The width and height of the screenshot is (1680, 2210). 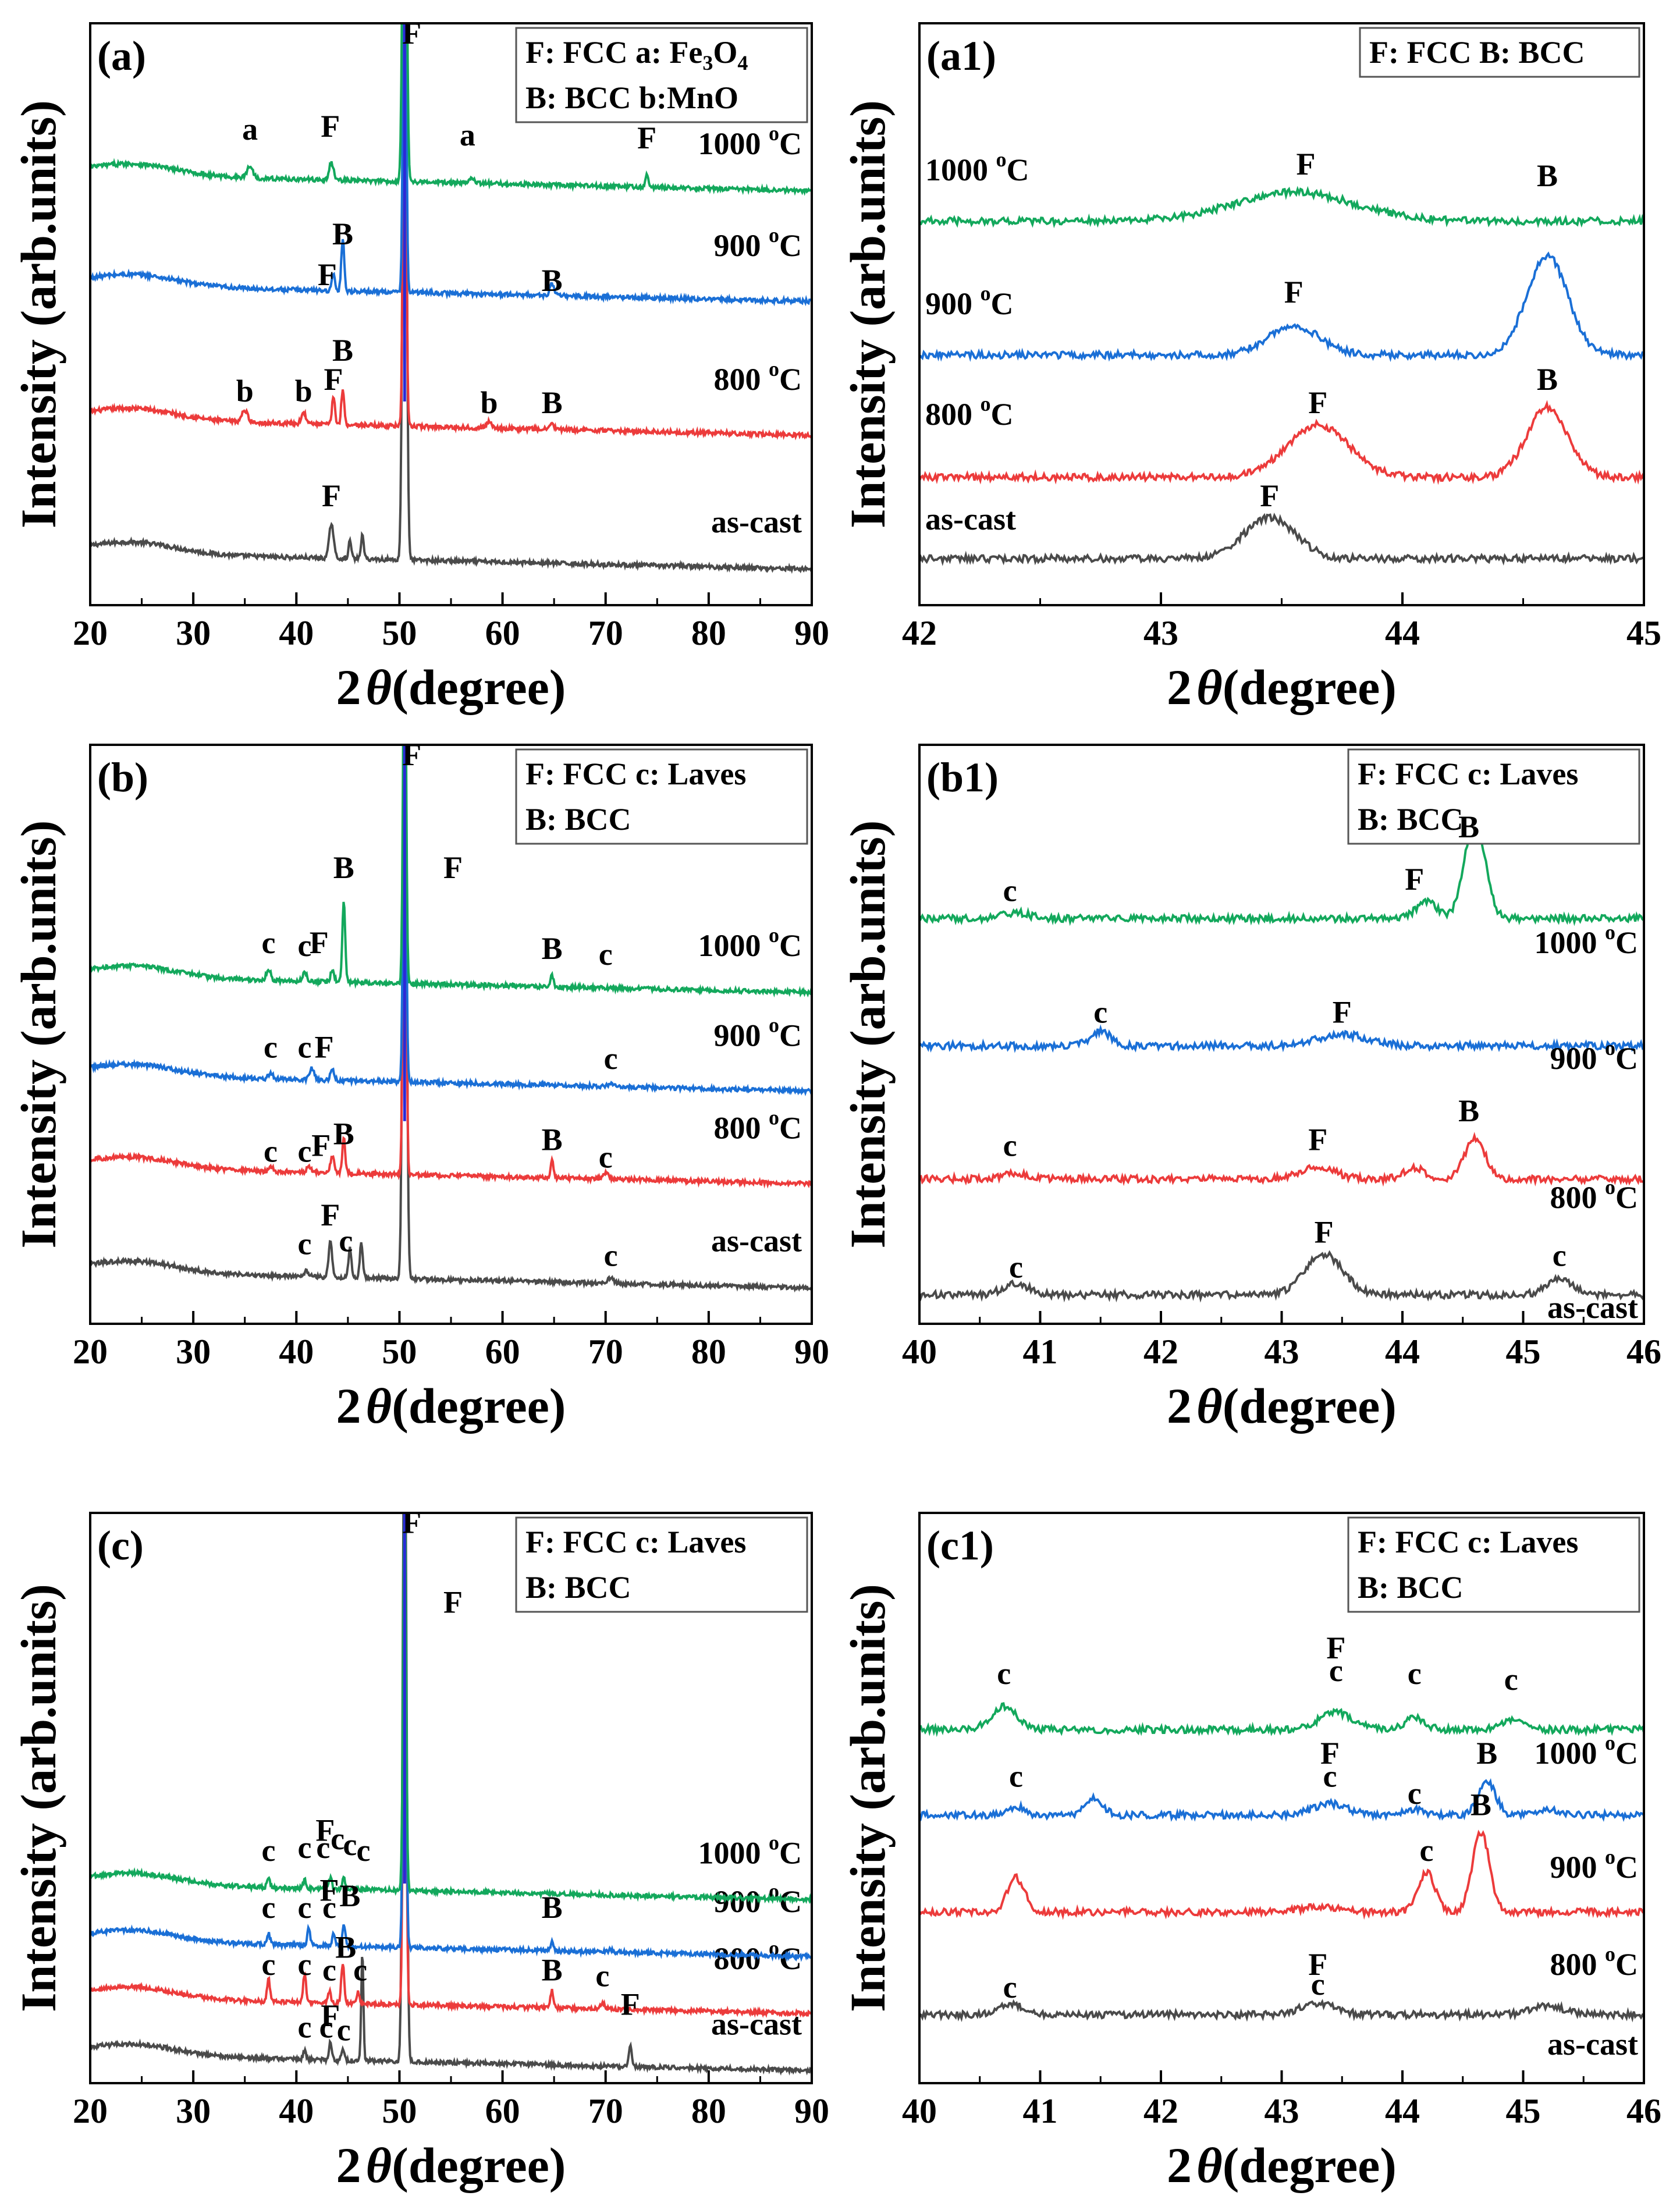 What do you see at coordinates (120, 1545) in the screenshot?
I see `panel-label: (c)` at bounding box center [120, 1545].